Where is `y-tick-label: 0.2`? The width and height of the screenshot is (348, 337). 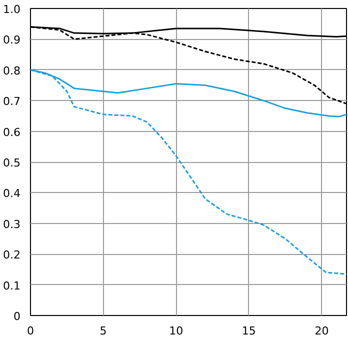 y-tick-label: 0.2 is located at coordinates (12, 255).